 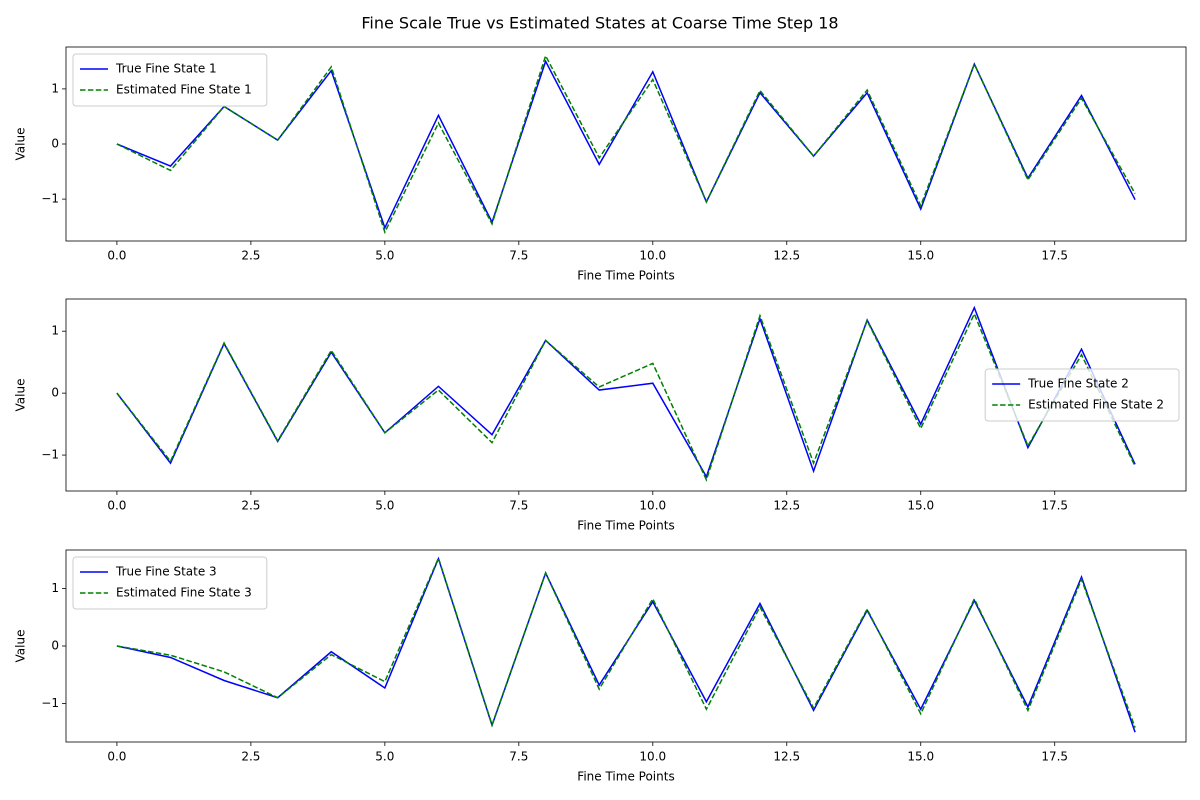 I want to click on legend-label: True Fine State 1, so click(x=166, y=69).